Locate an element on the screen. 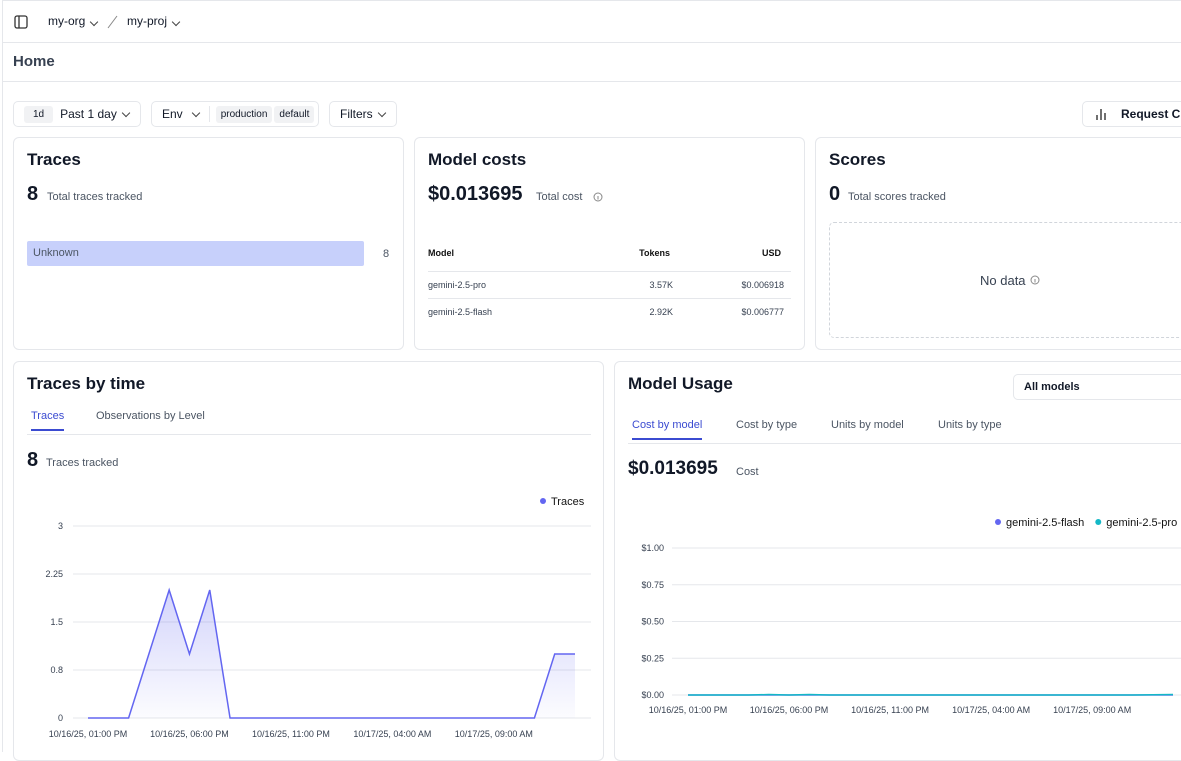 This screenshot has width=1181, height=761. select-label: All models is located at coordinates (1052, 387).